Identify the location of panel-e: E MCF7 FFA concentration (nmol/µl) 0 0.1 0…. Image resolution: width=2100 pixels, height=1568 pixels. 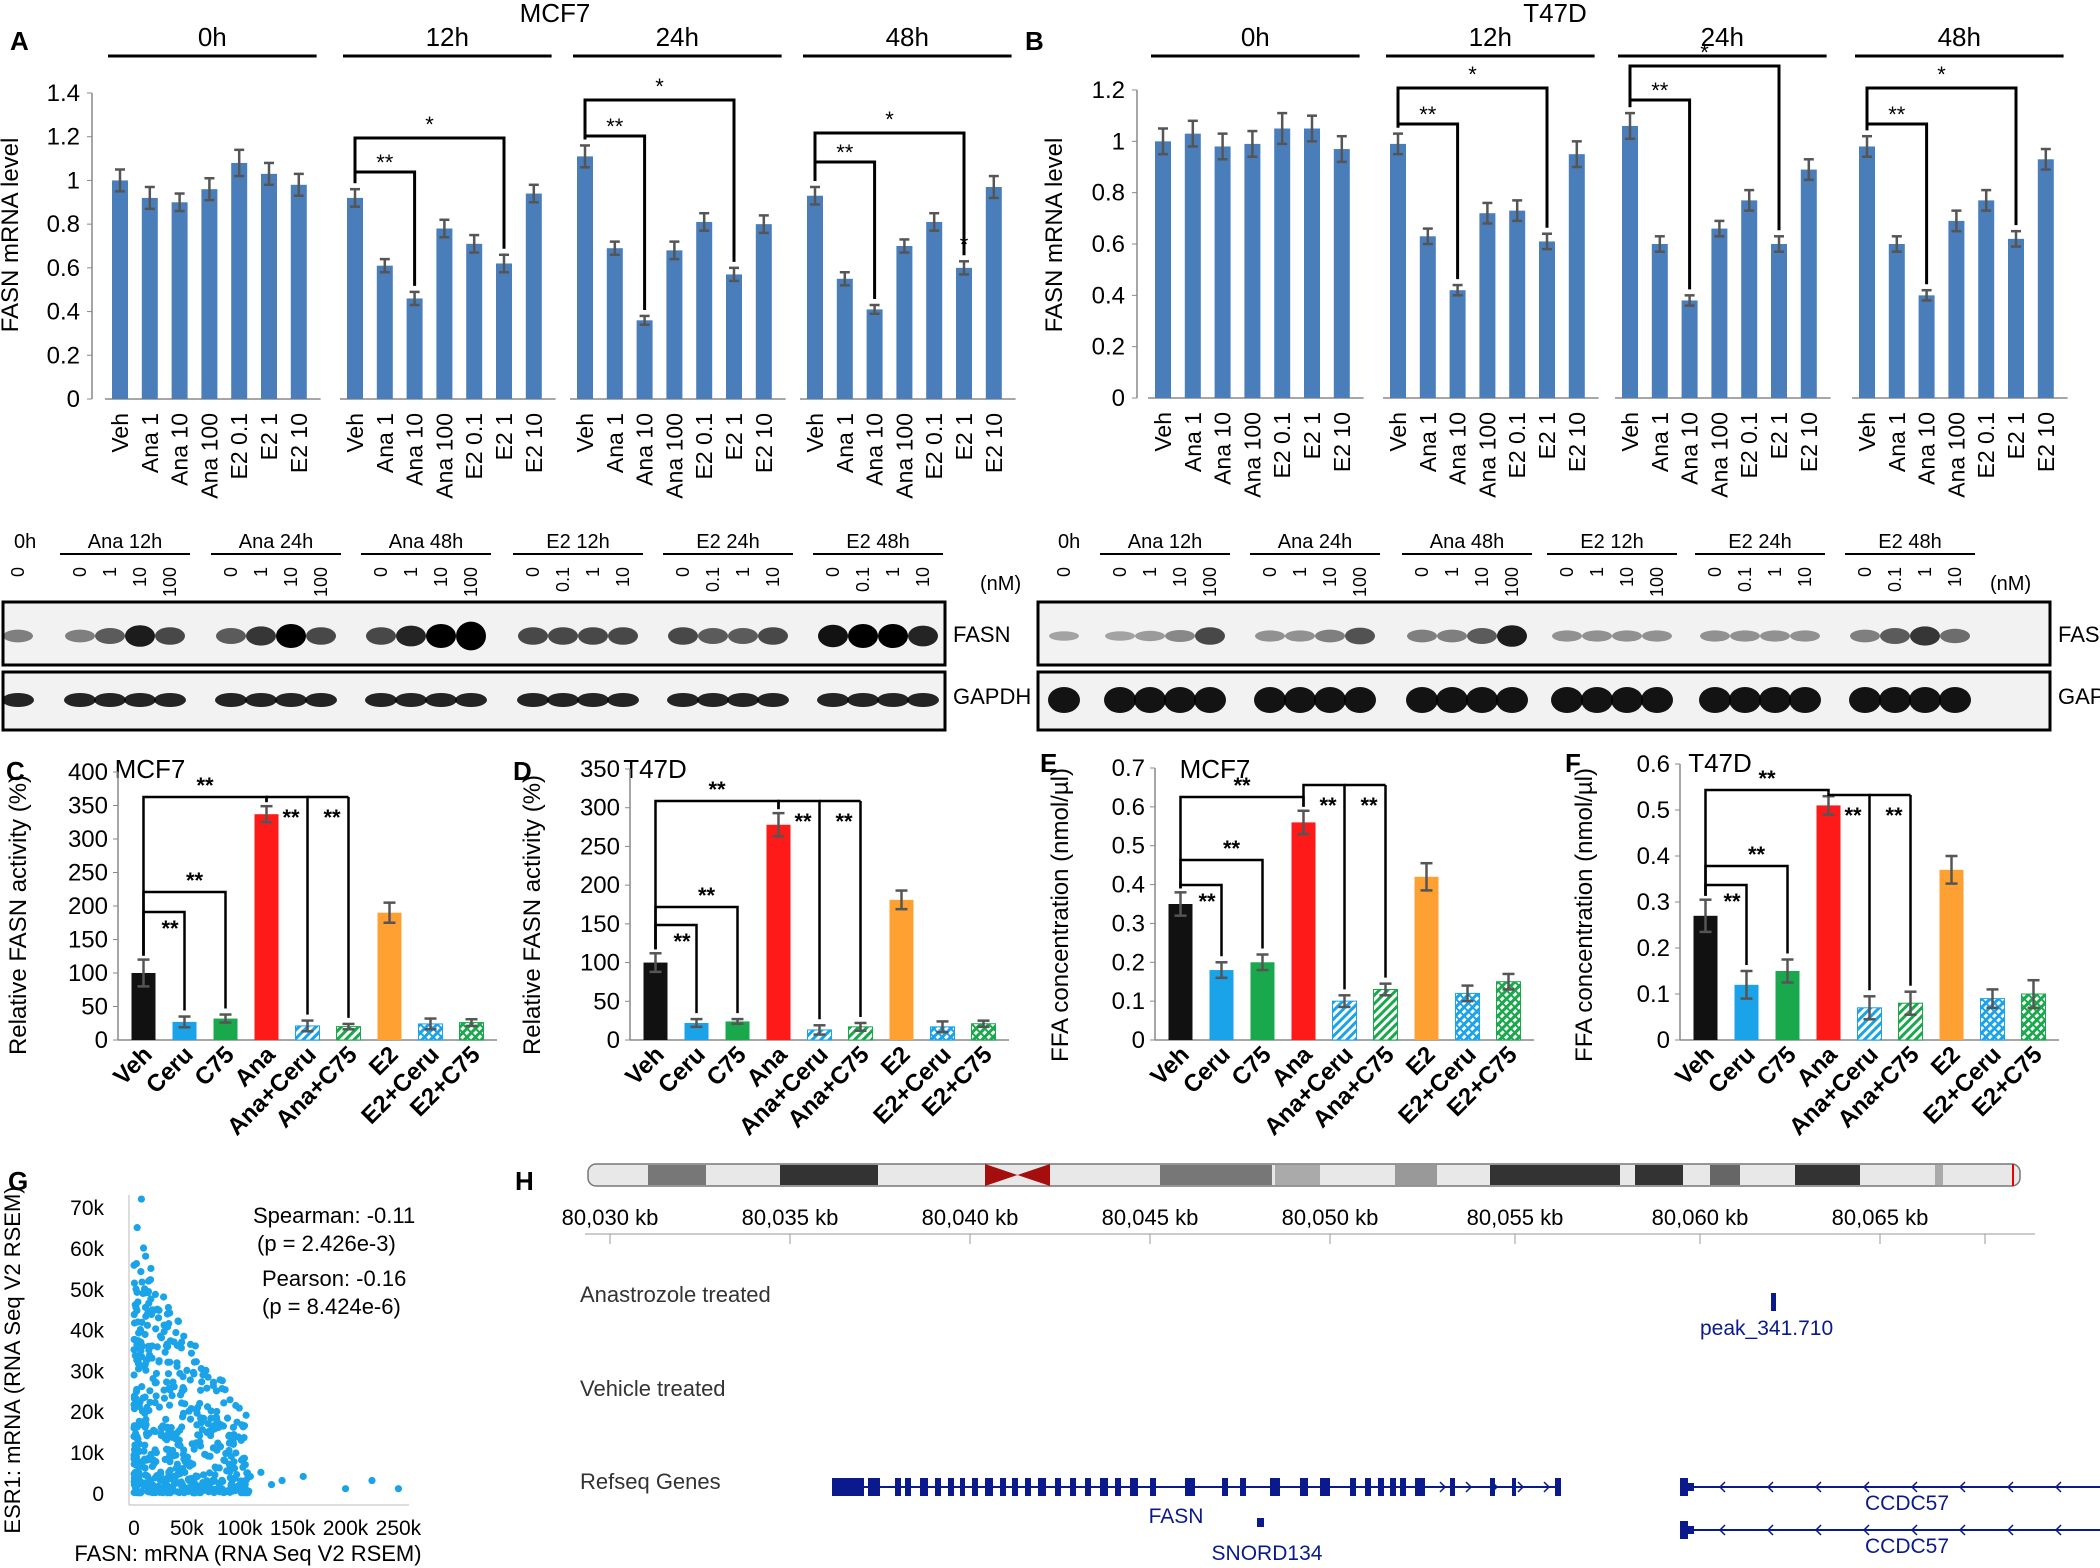
(1287, 944).